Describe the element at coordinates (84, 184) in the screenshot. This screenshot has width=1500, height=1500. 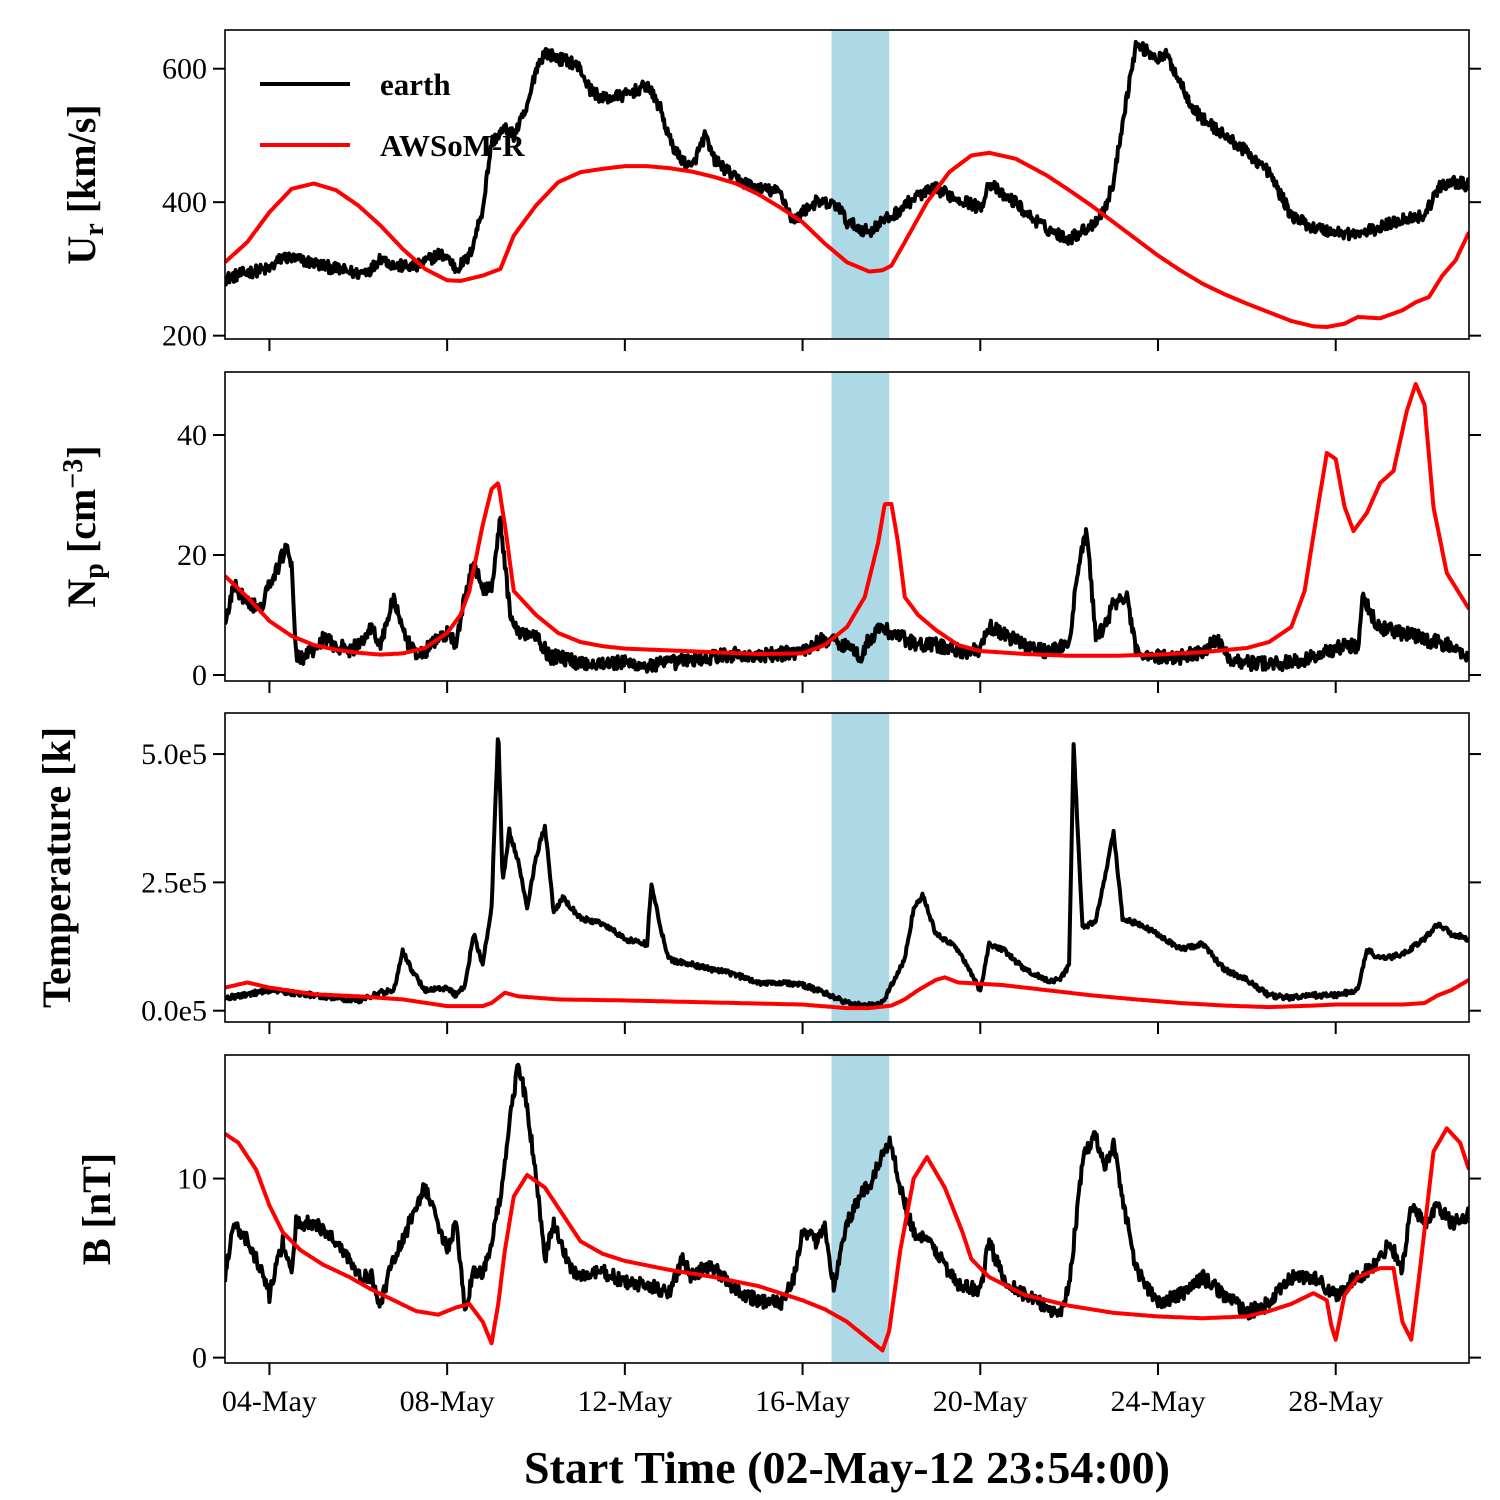
I see `y-axis-label-ur: Ur [km/s]` at that location.